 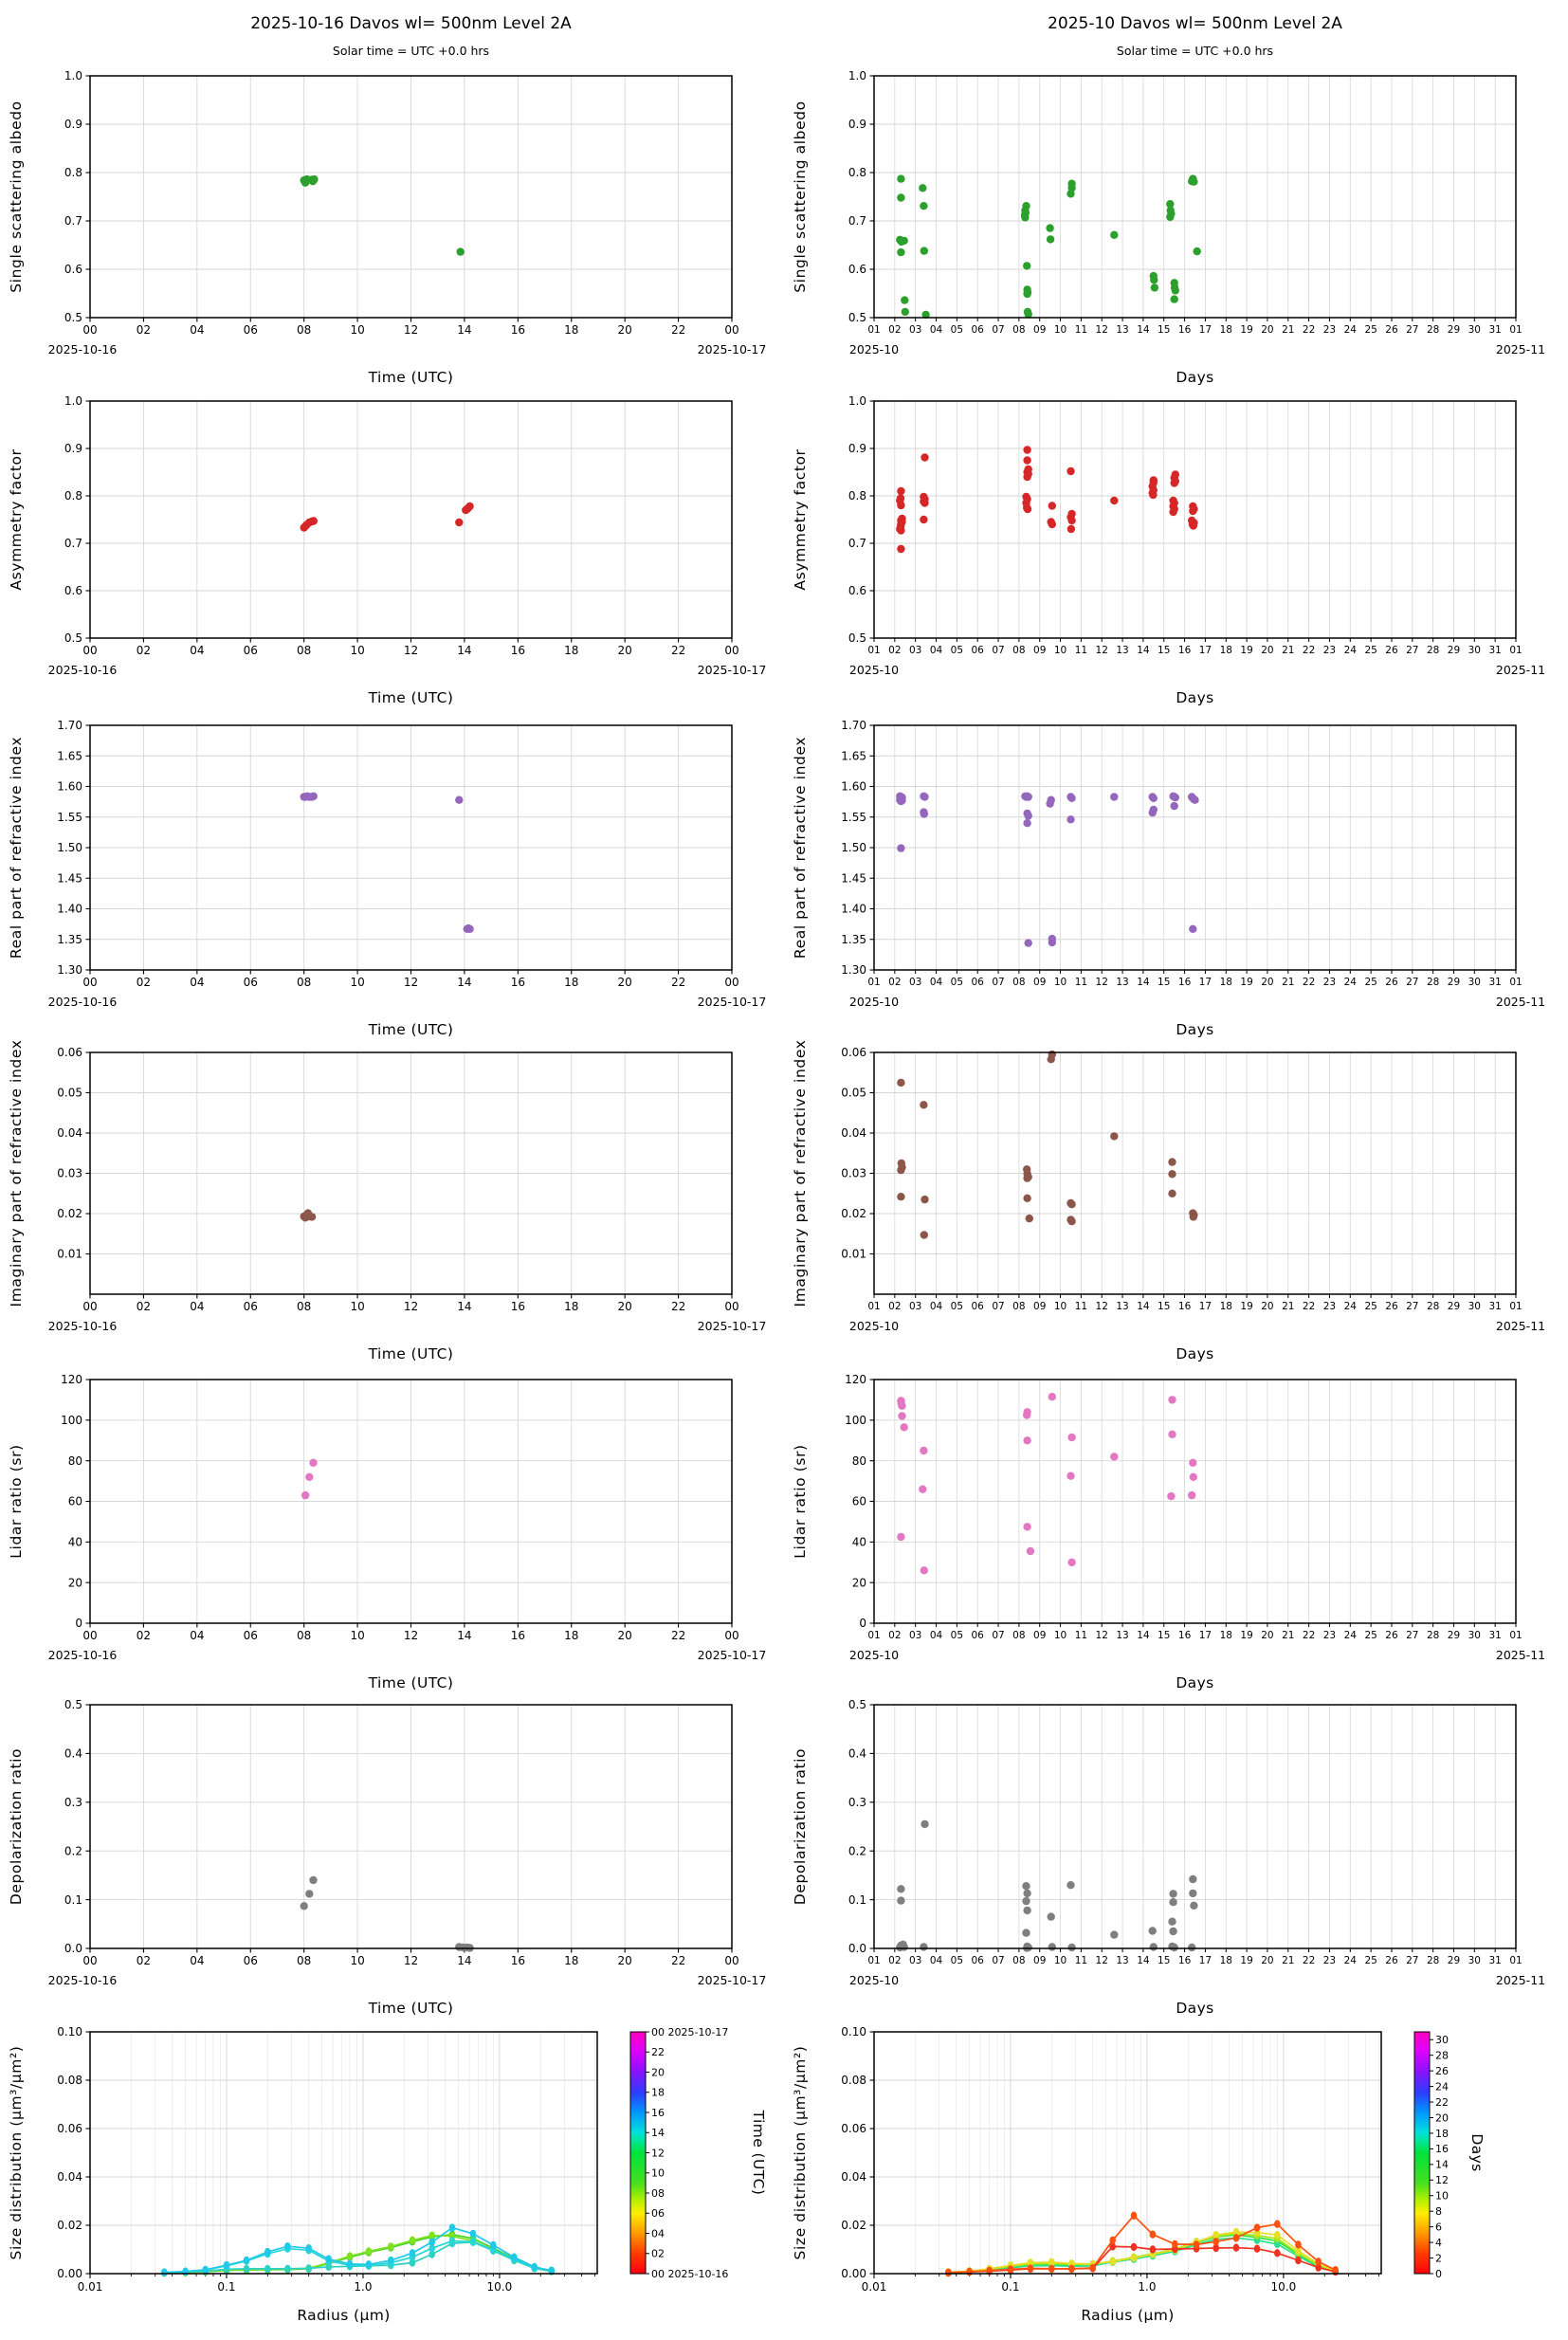 What do you see at coordinates (1127, 2315) in the screenshot?
I see `sizedist-monthly-x-label: Radius (µm)` at bounding box center [1127, 2315].